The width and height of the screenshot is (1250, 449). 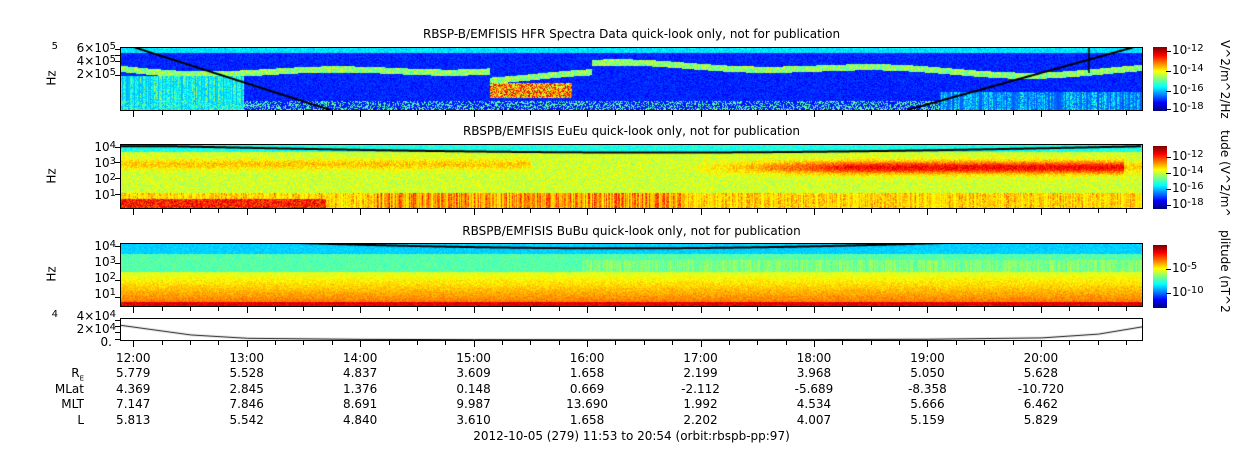 I want to click on tick-exponent: 3, so click(x=112, y=161).